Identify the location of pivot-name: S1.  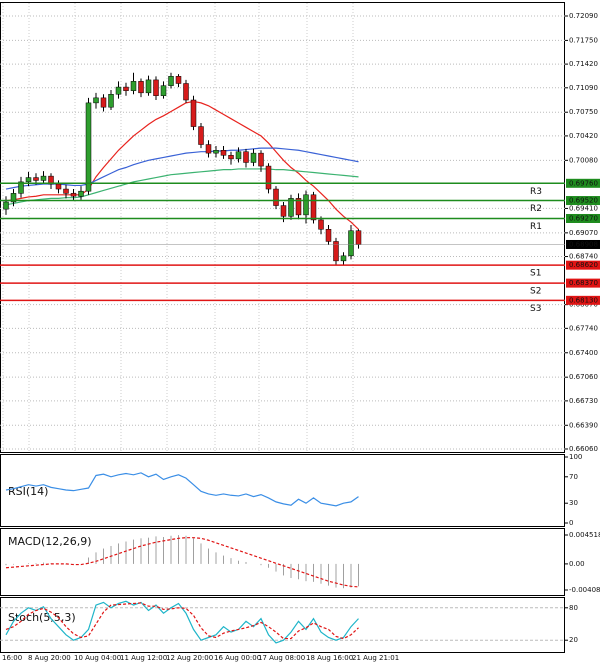
(535, 274).